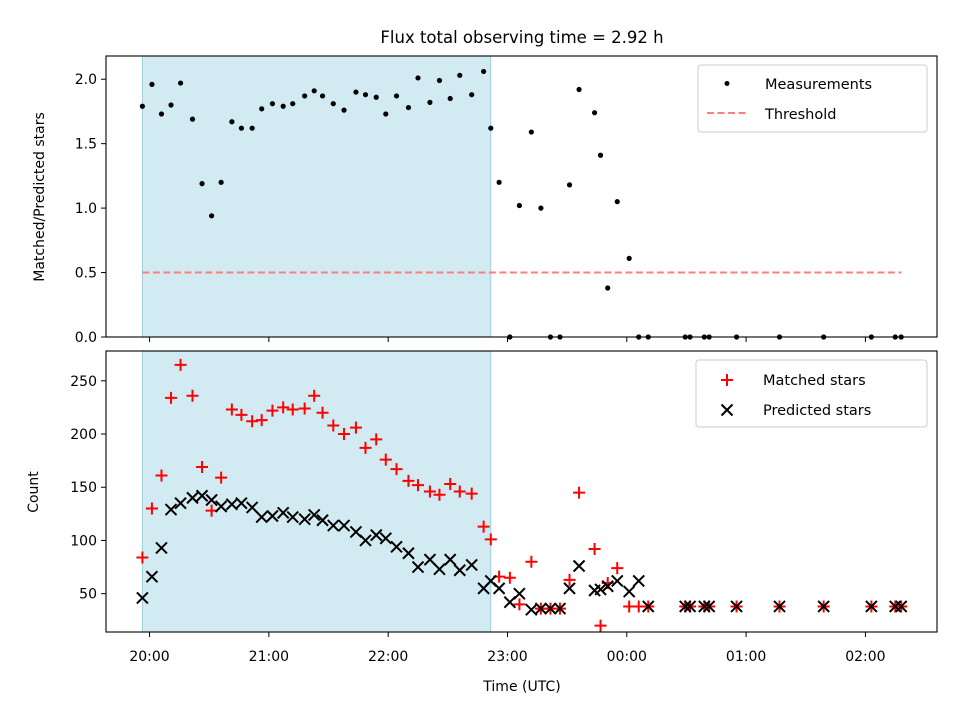 The height and width of the screenshot is (720, 960). What do you see at coordinates (727, 380) in the screenshot?
I see `legend-matched-marker` at bounding box center [727, 380].